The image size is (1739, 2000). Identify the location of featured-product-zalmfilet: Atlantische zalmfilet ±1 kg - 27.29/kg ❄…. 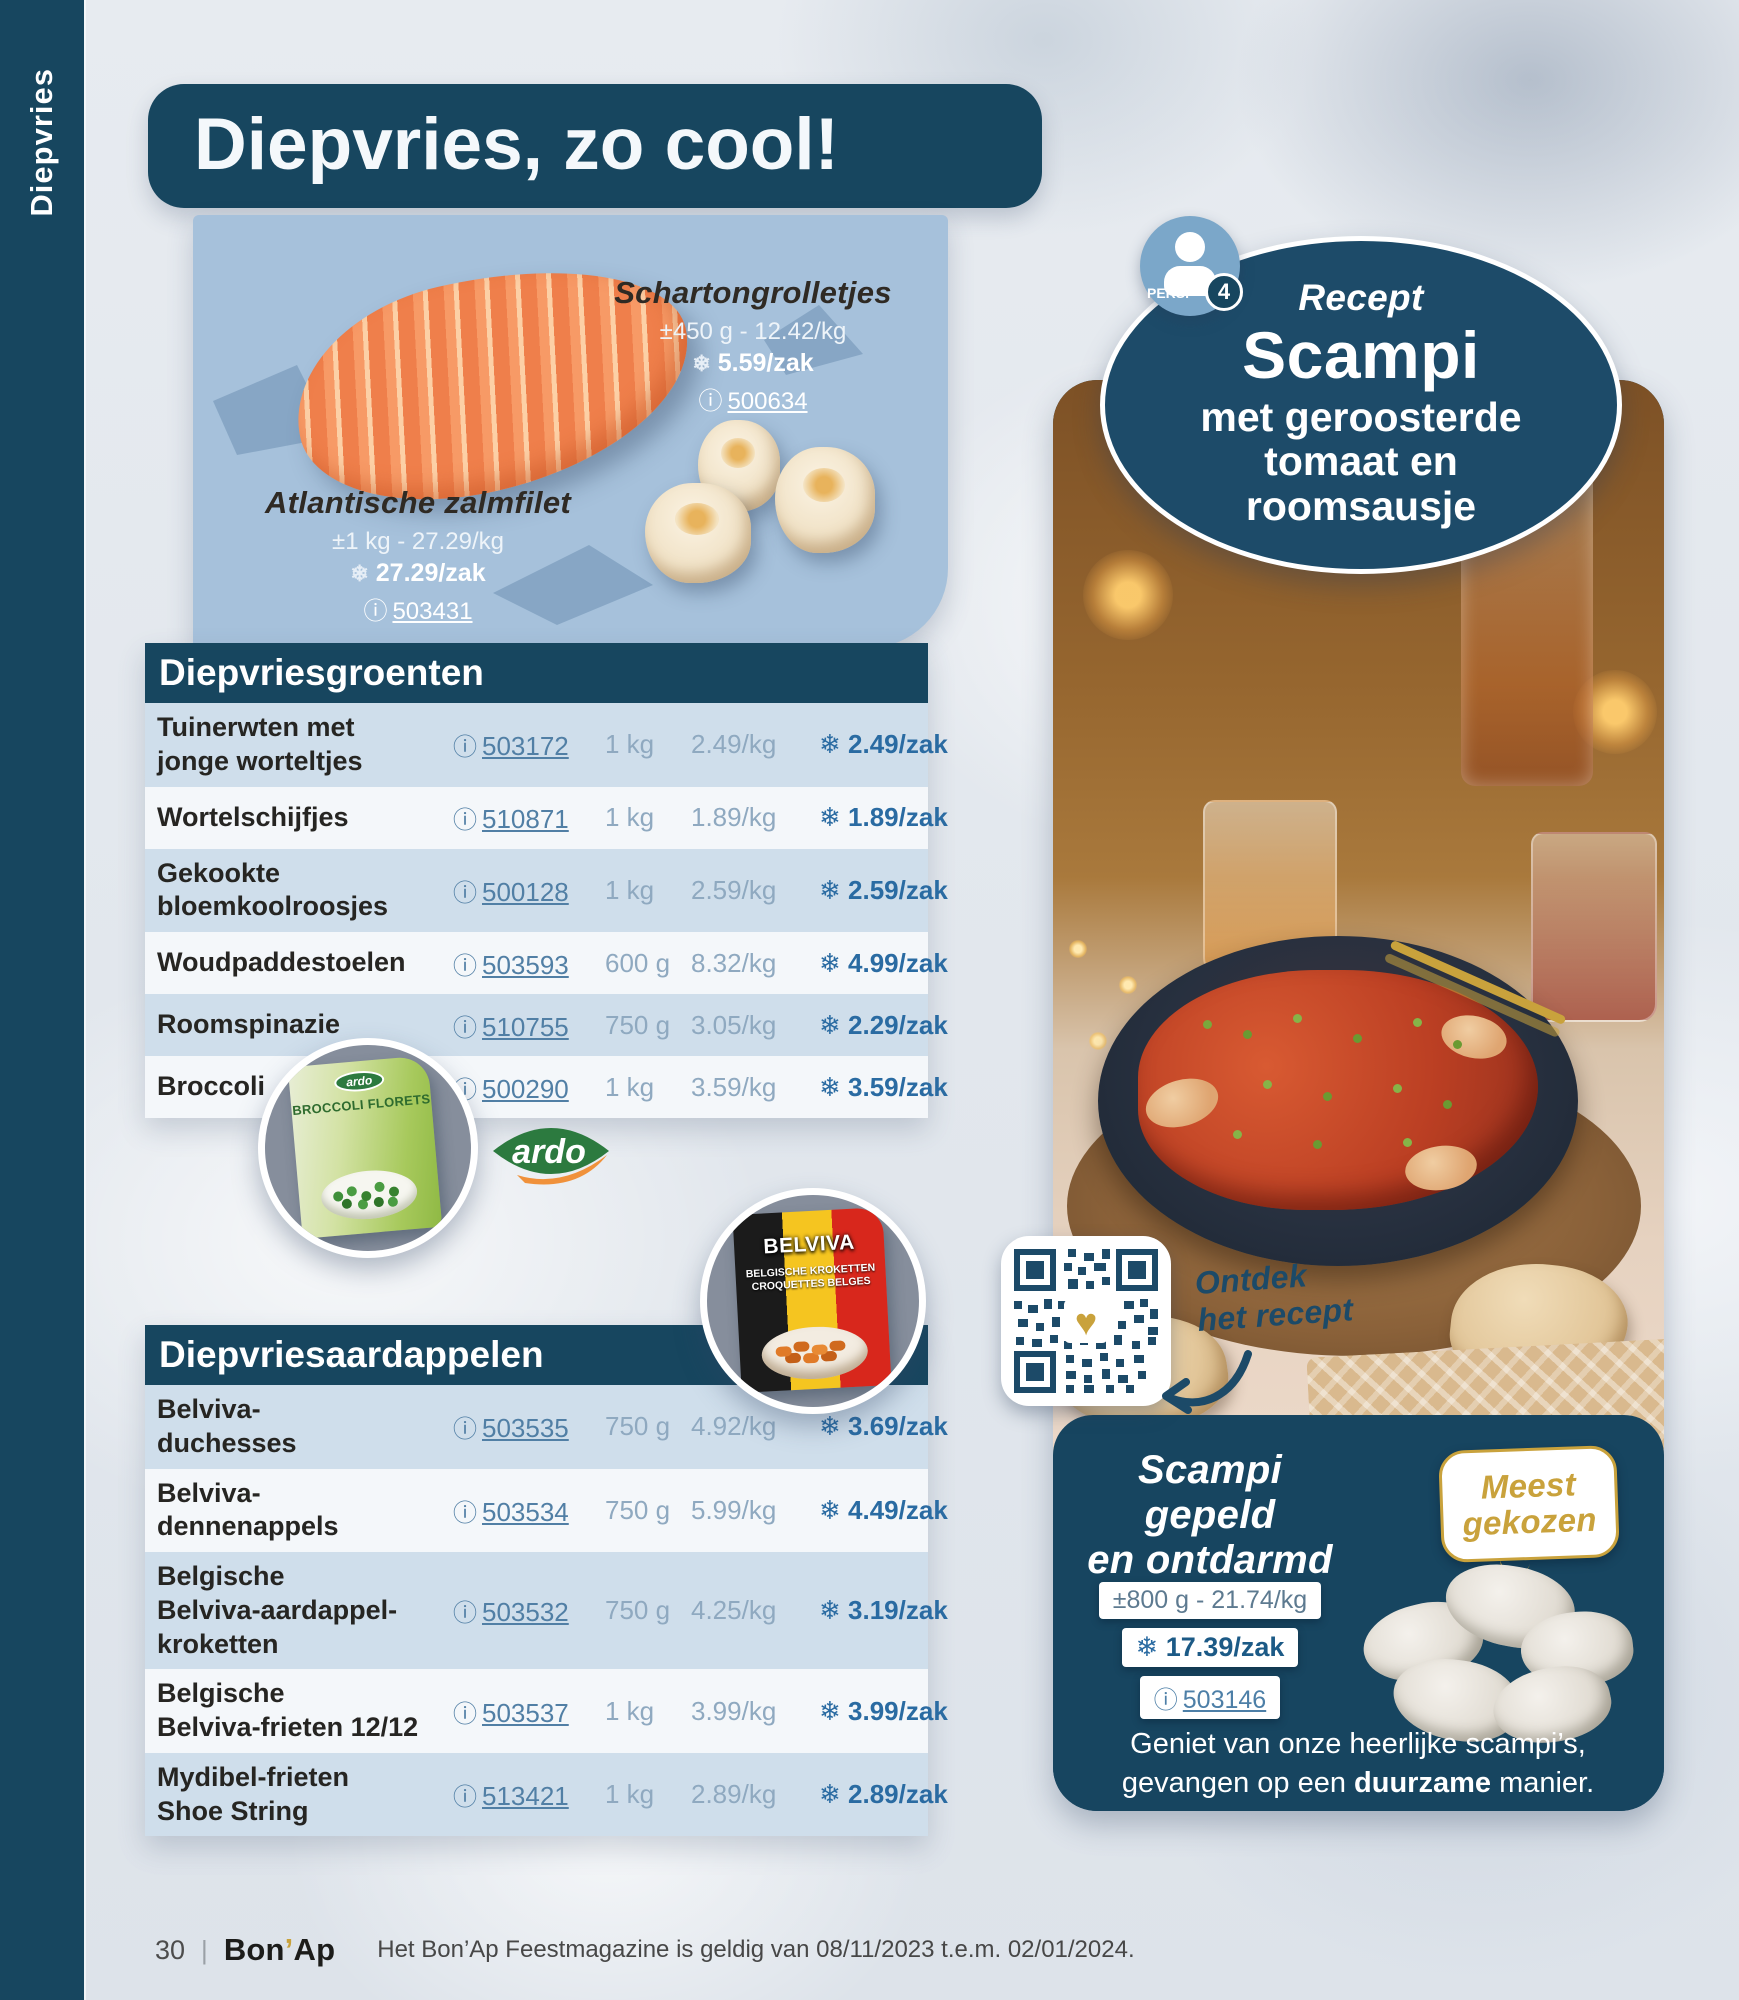
(418, 555).